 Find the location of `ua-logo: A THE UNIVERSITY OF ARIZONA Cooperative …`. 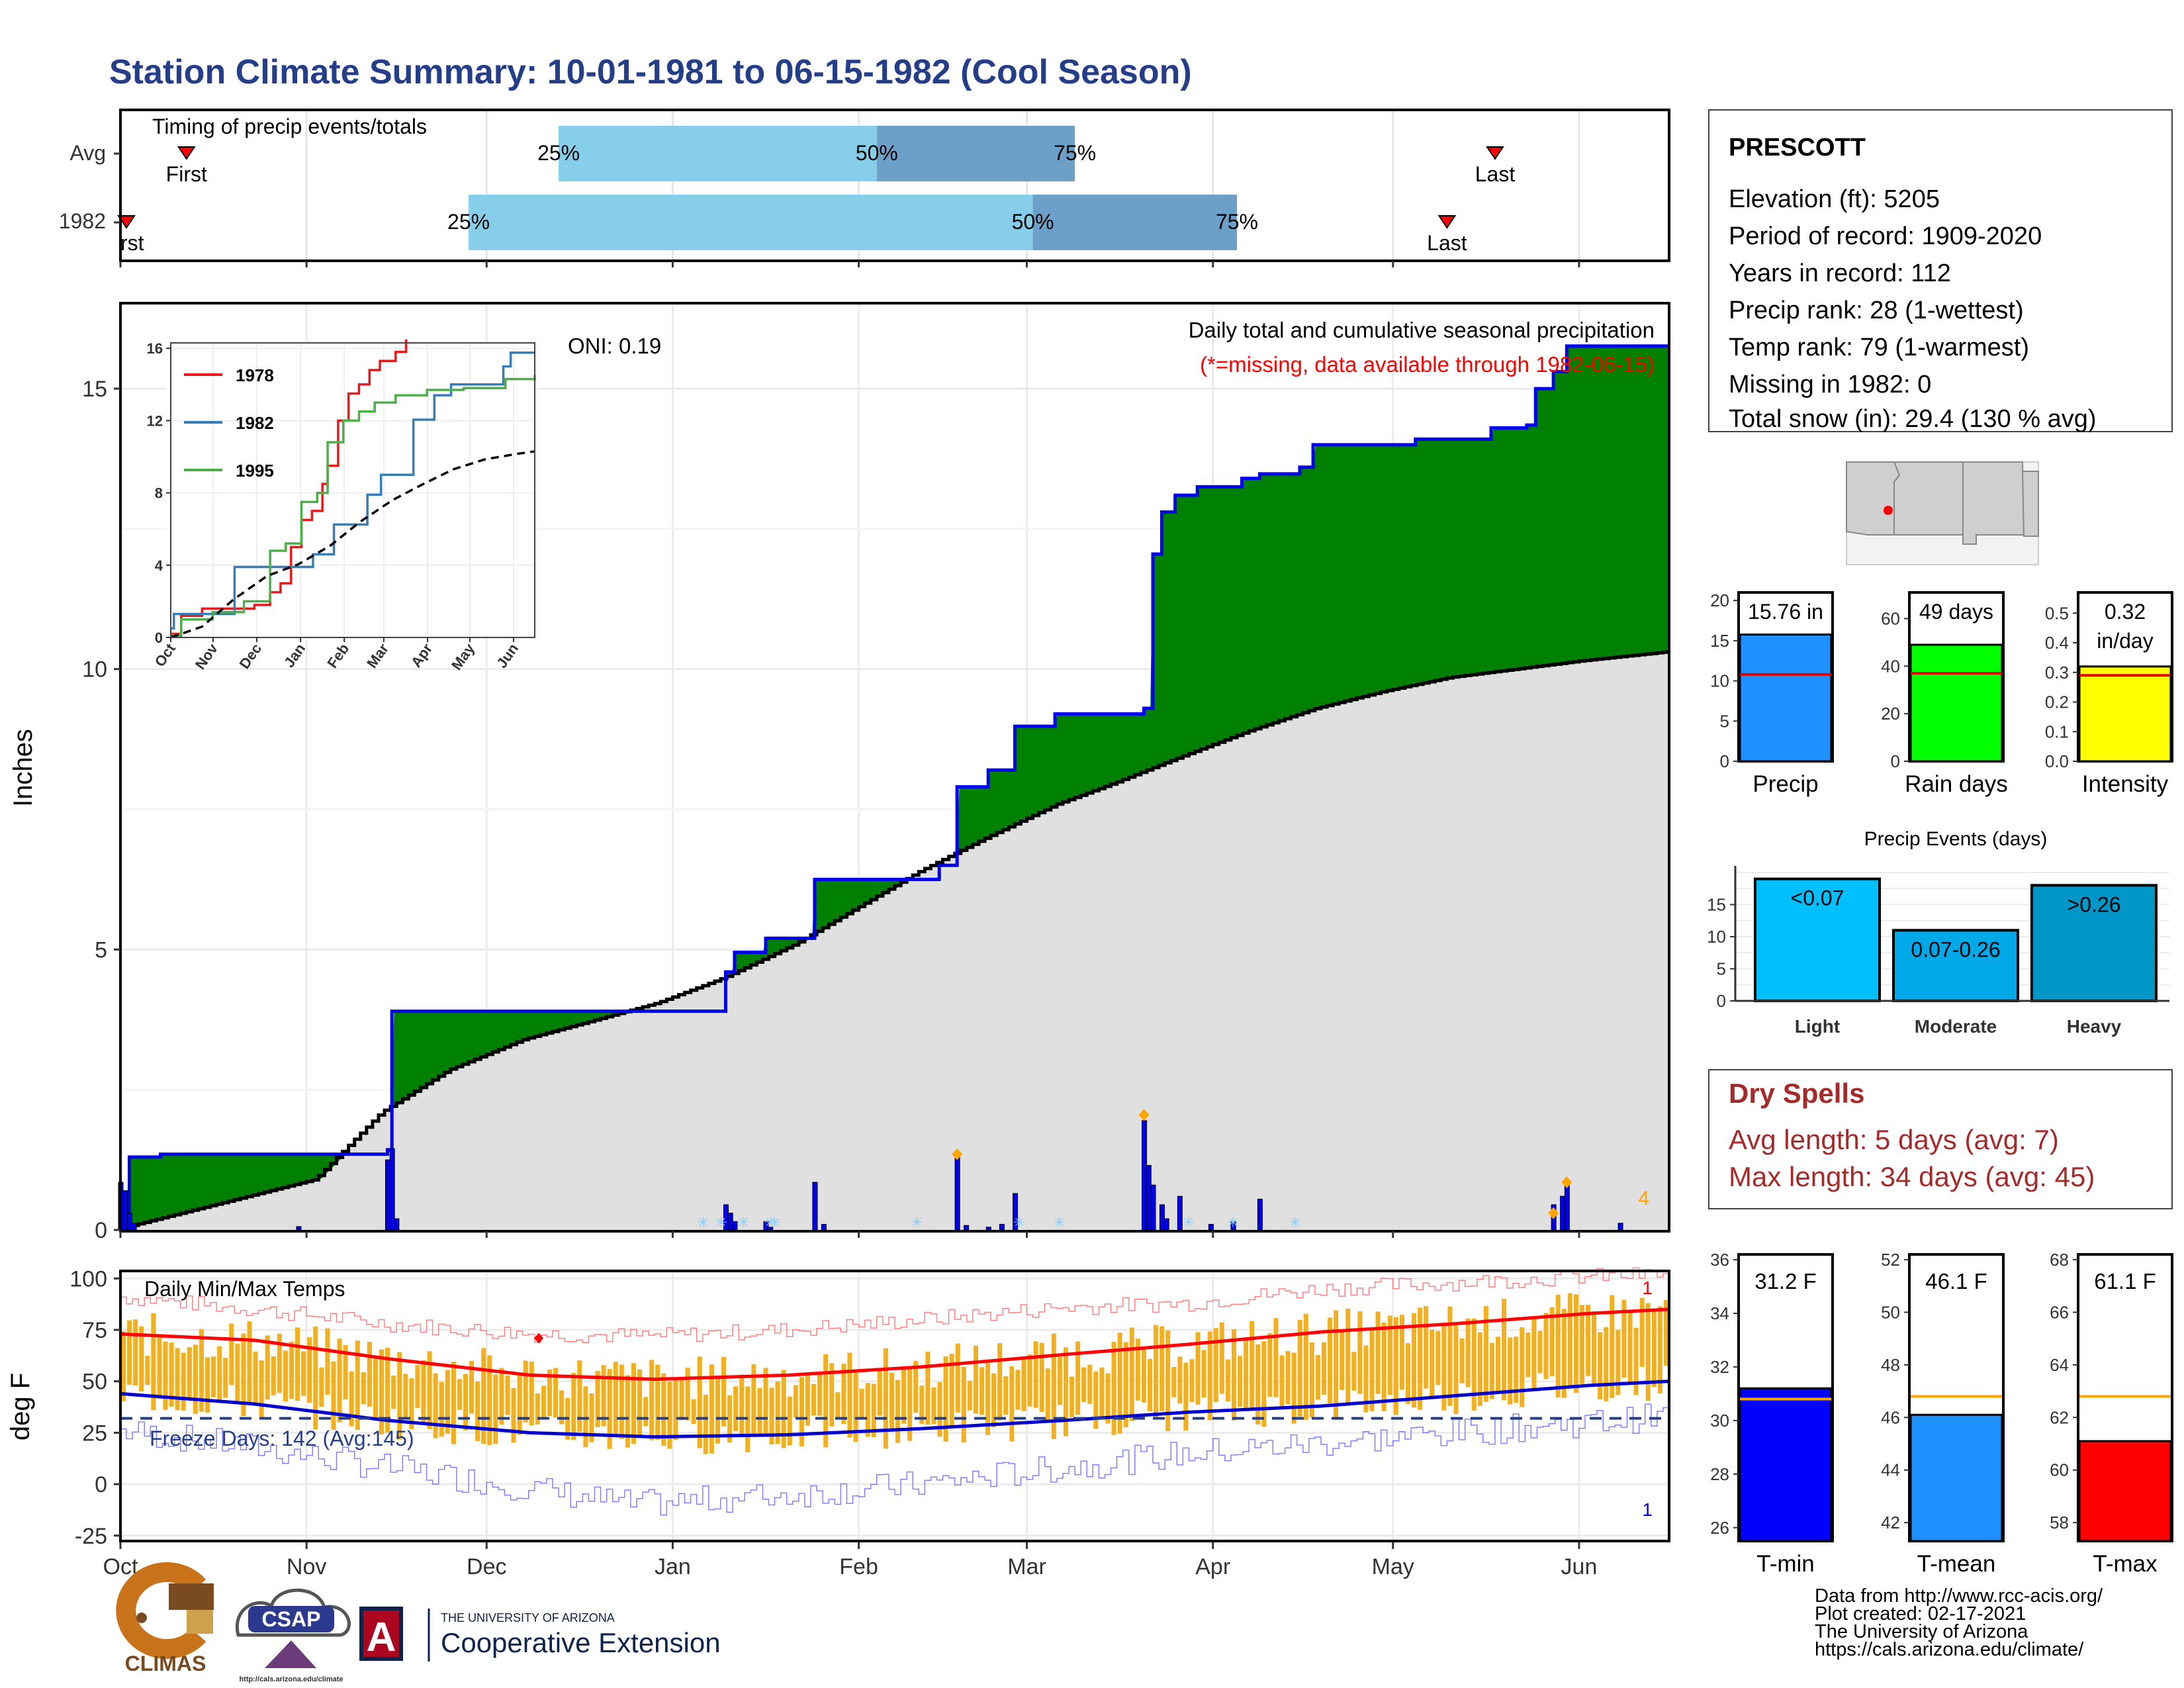

ua-logo: A THE UNIVERSITY OF ARIZONA Cooperative … is located at coordinates (540, 1634).